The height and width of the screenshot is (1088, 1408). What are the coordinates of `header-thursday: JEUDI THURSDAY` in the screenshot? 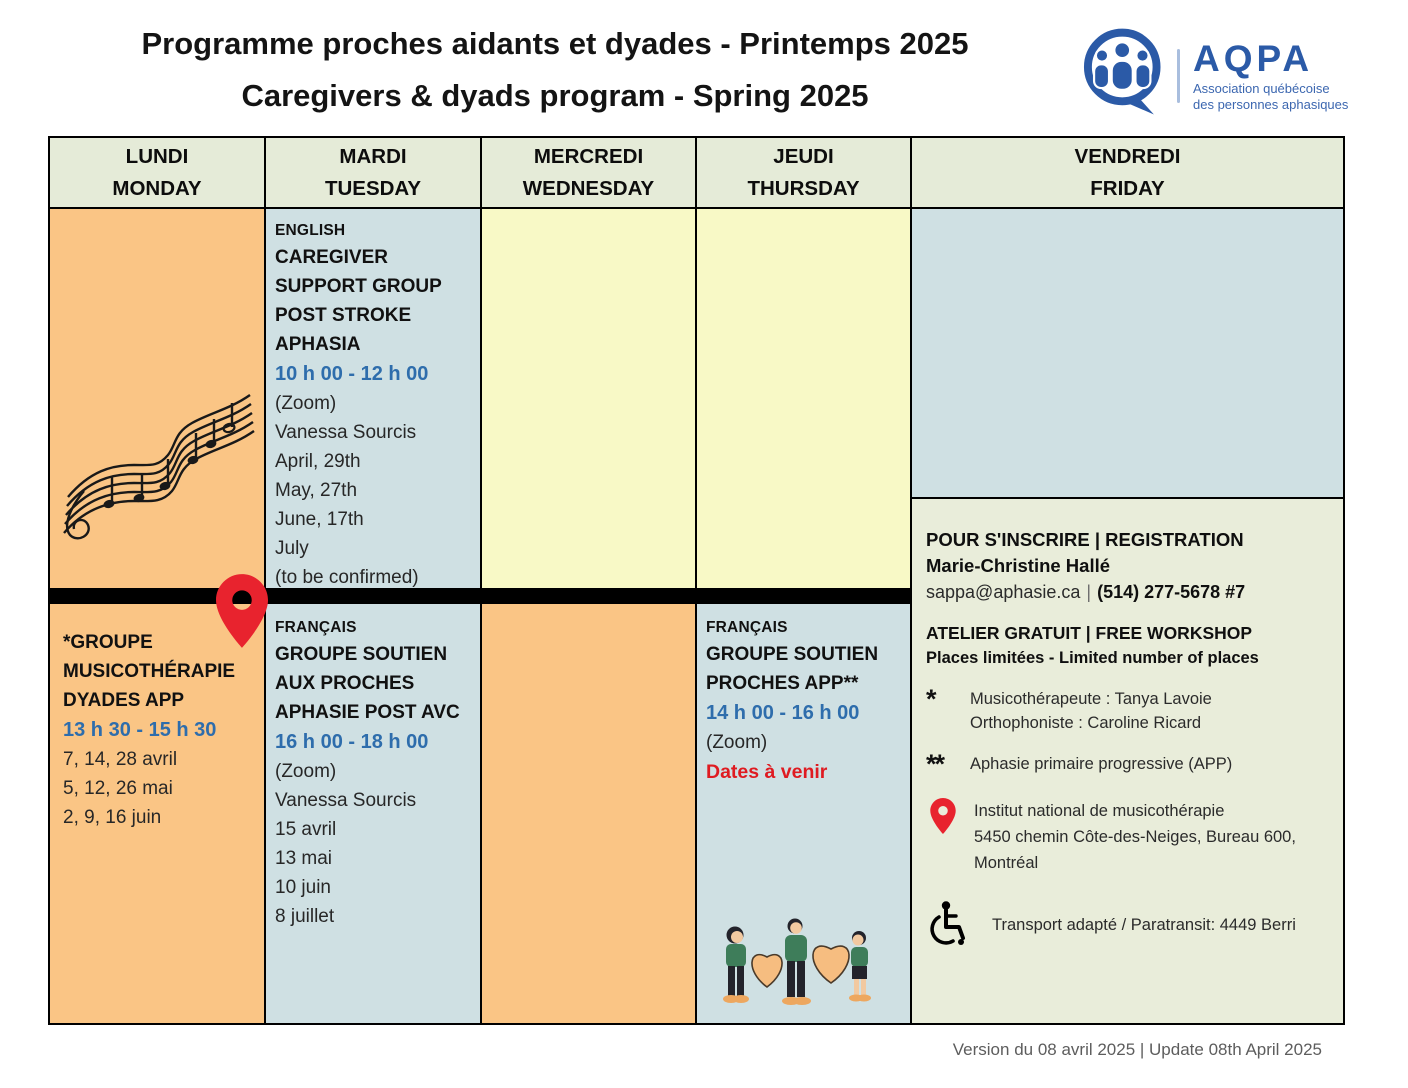 It's located at (803, 172).